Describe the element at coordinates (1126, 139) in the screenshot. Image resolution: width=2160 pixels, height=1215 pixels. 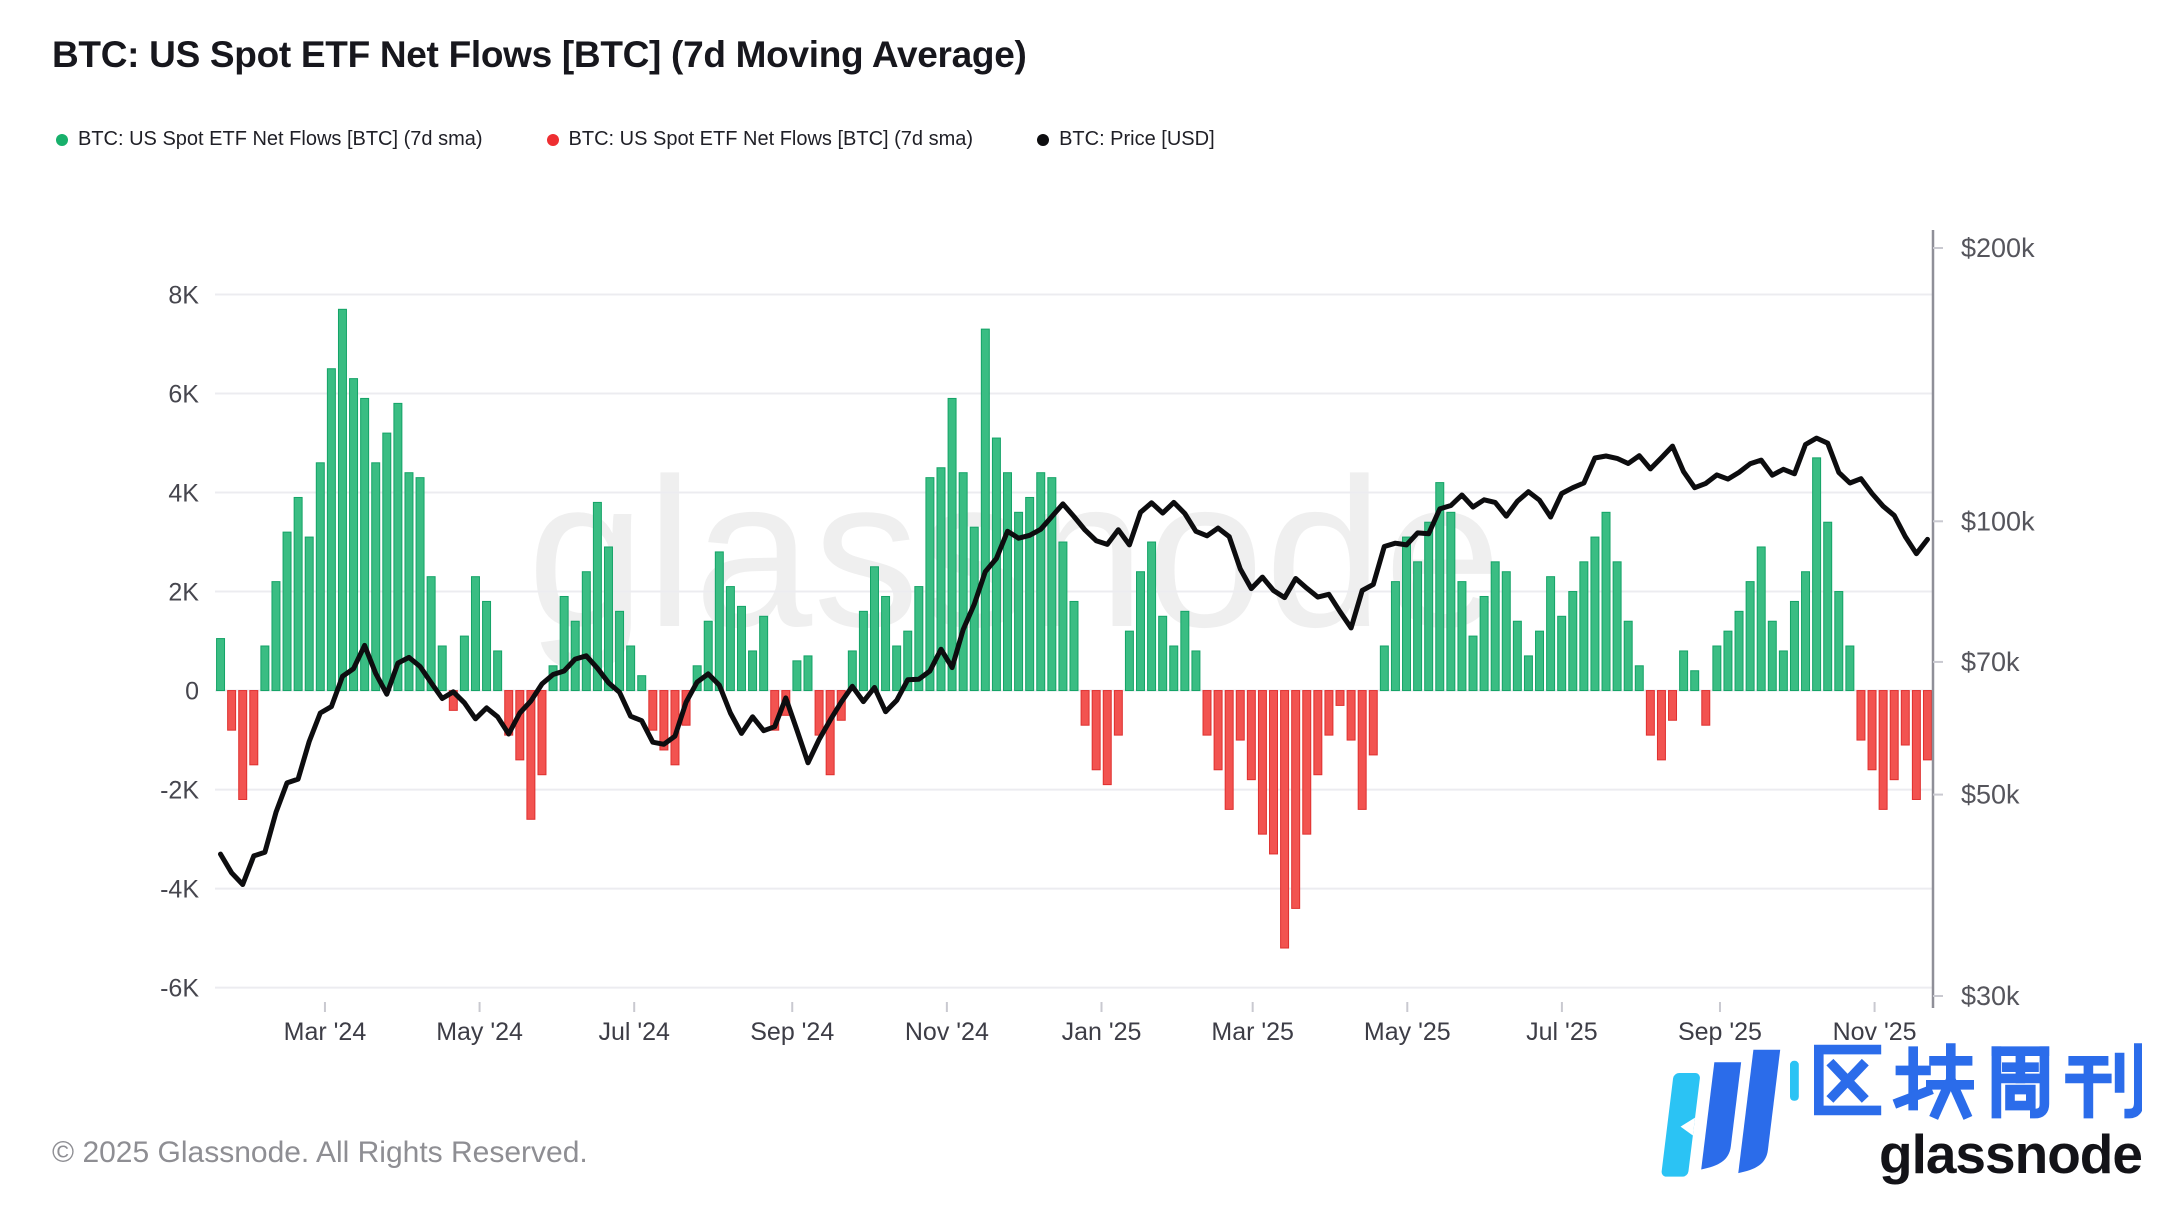
I see `legend-item-price: BTC: Price [USD]` at that location.